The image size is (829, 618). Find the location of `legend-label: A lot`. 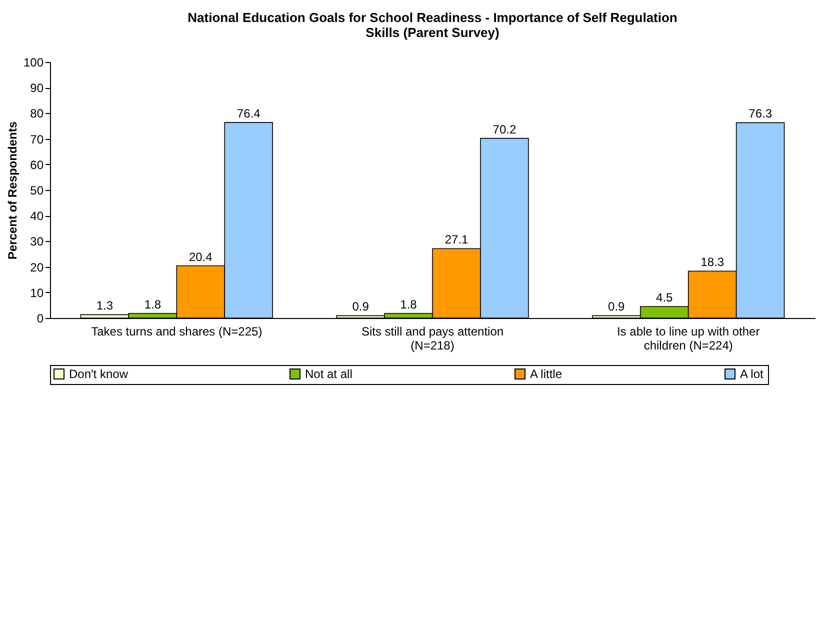

legend-label: A lot is located at coordinates (752, 374).